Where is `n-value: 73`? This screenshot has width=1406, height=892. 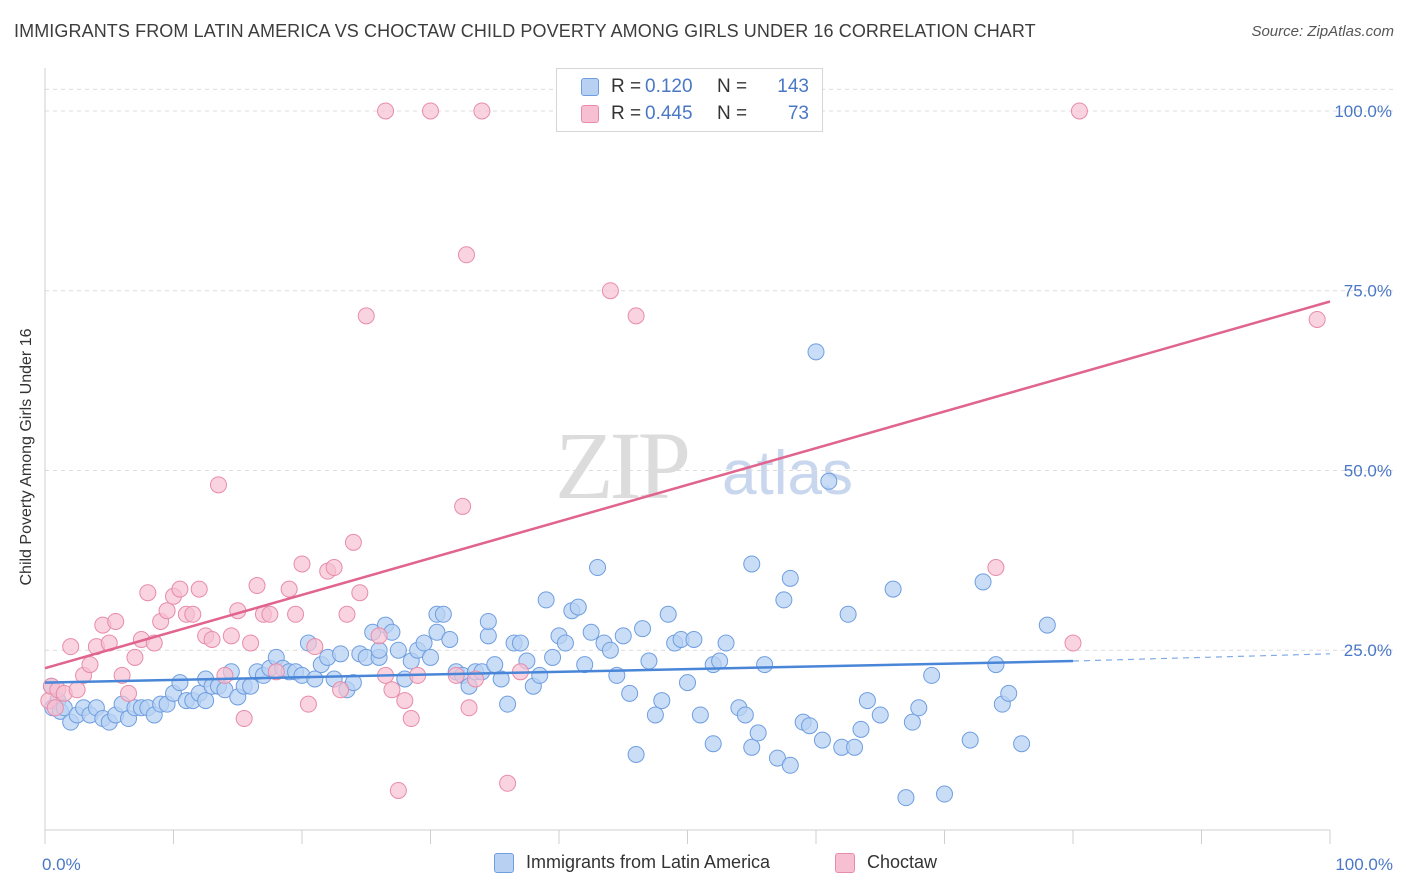
n-value: 73 is located at coordinates (798, 113).